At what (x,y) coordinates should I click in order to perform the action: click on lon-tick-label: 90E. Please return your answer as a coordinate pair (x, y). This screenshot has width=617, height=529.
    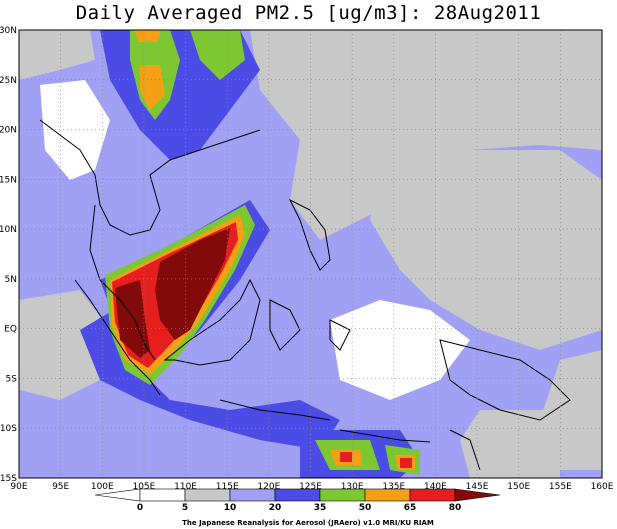
    Looking at the image, I should click on (18, 487).